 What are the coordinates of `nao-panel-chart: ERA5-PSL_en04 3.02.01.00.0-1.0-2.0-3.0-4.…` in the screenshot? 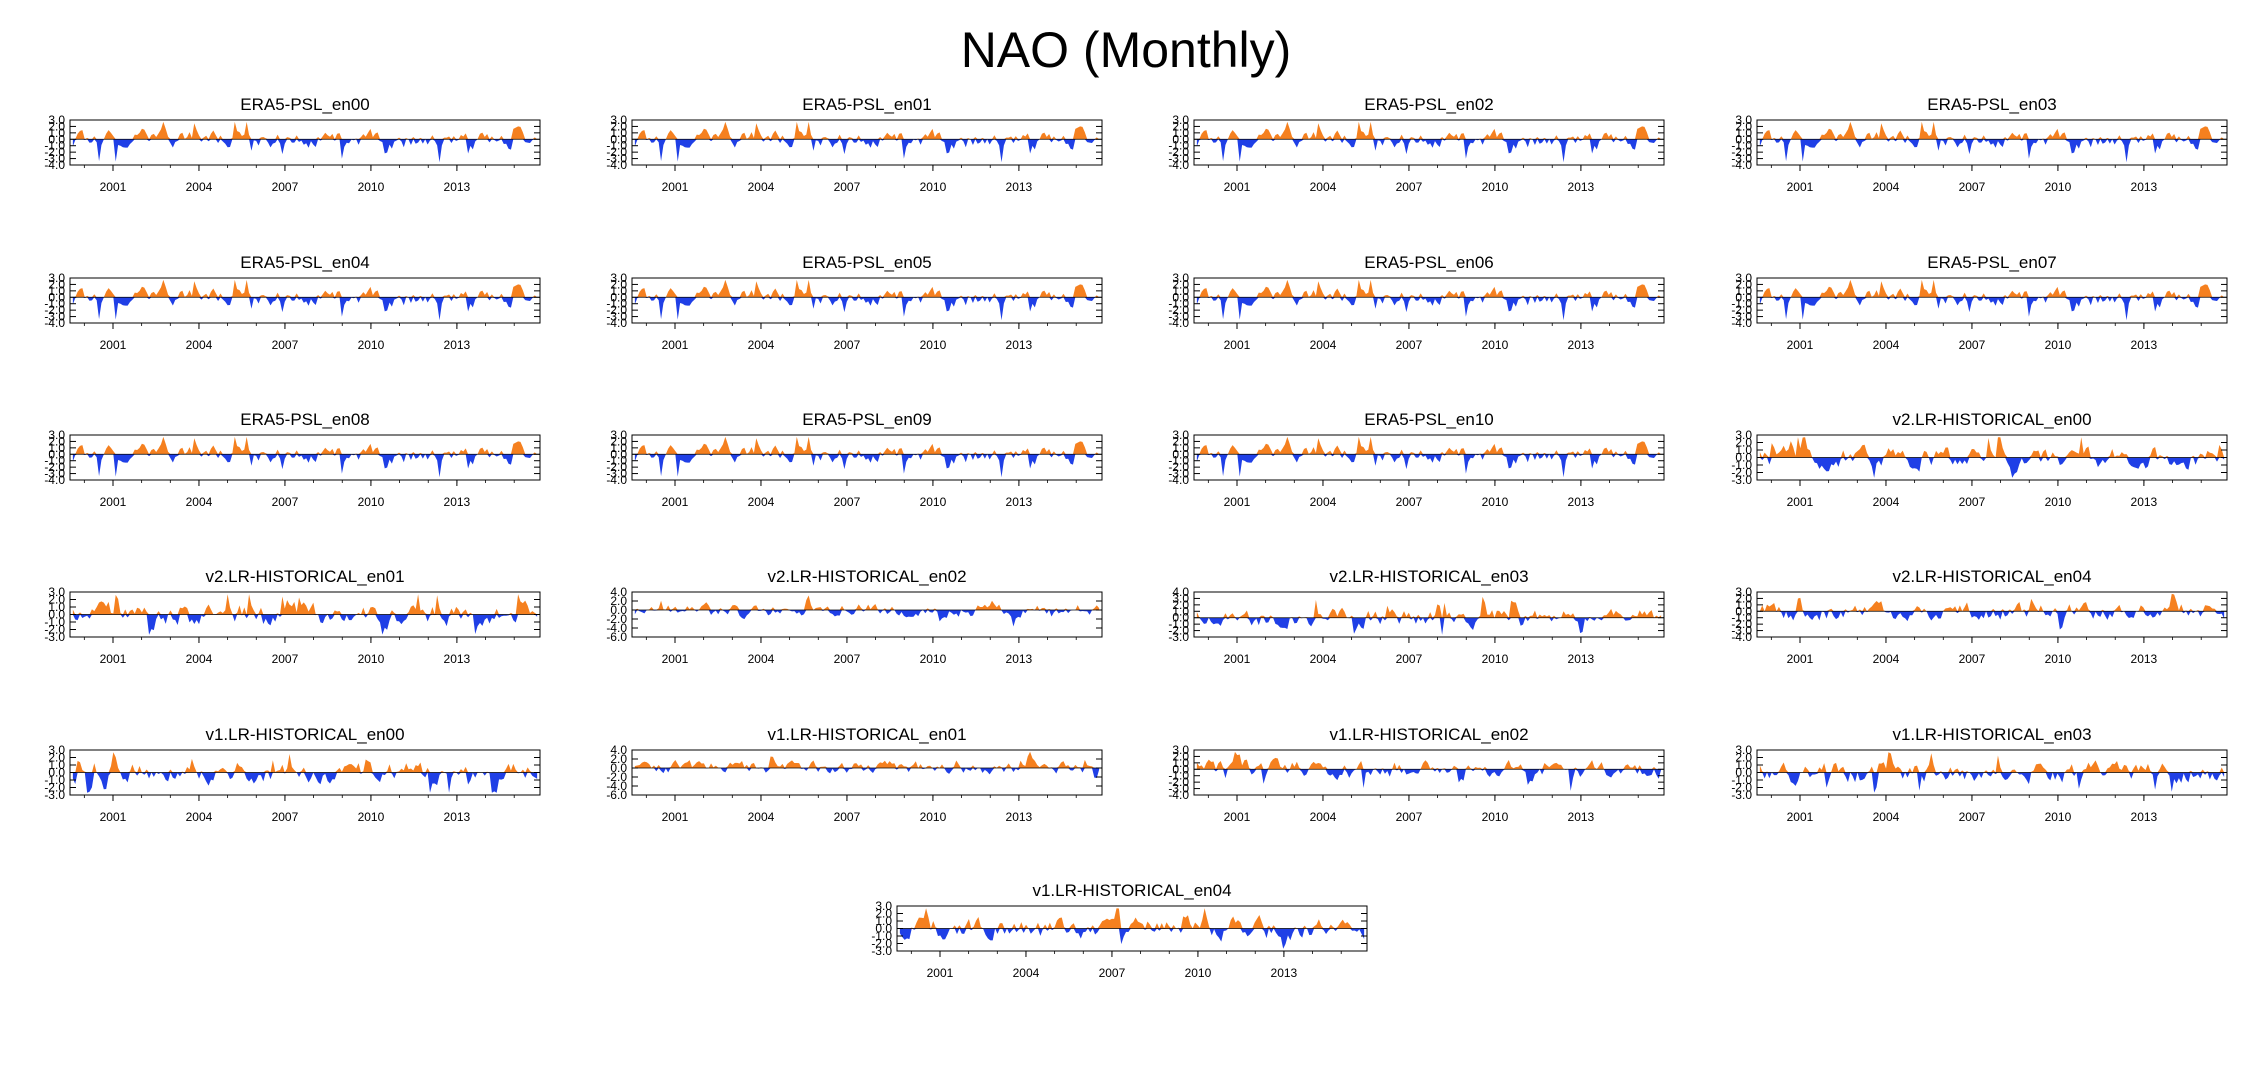 It's located at (292, 302).